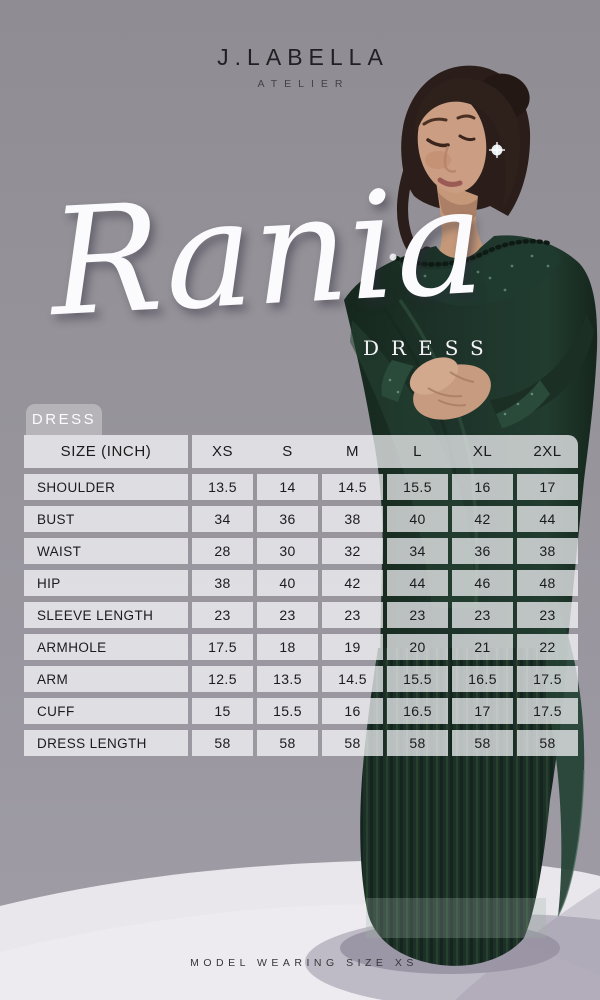 The width and height of the screenshot is (600, 1000). What do you see at coordinates (547, 647) in the screenshot?
I see `size-chart-cell: 22` at bounding box center [547, 647].